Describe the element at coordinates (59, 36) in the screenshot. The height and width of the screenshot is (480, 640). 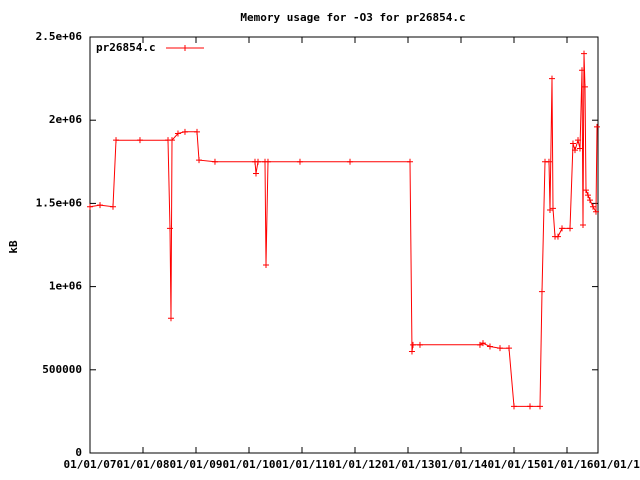
I see `y-tick-label: 2.5e+06` at that location.